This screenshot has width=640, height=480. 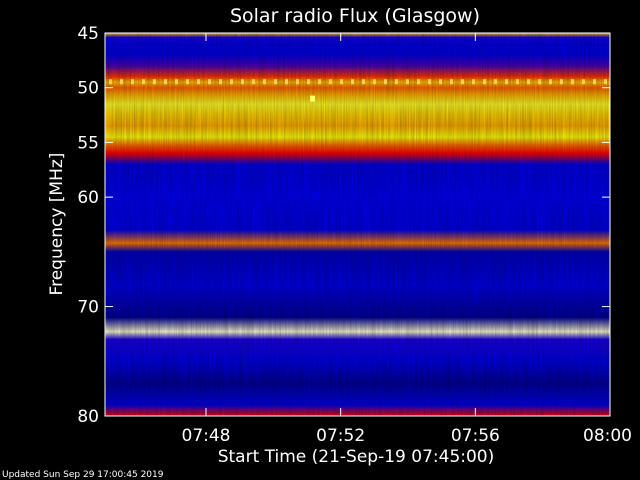 What do you see at coordinates (206, 436) in the screenshot?
I see `x-tick-label-0: 07:48` at bounding box center [206, 436].